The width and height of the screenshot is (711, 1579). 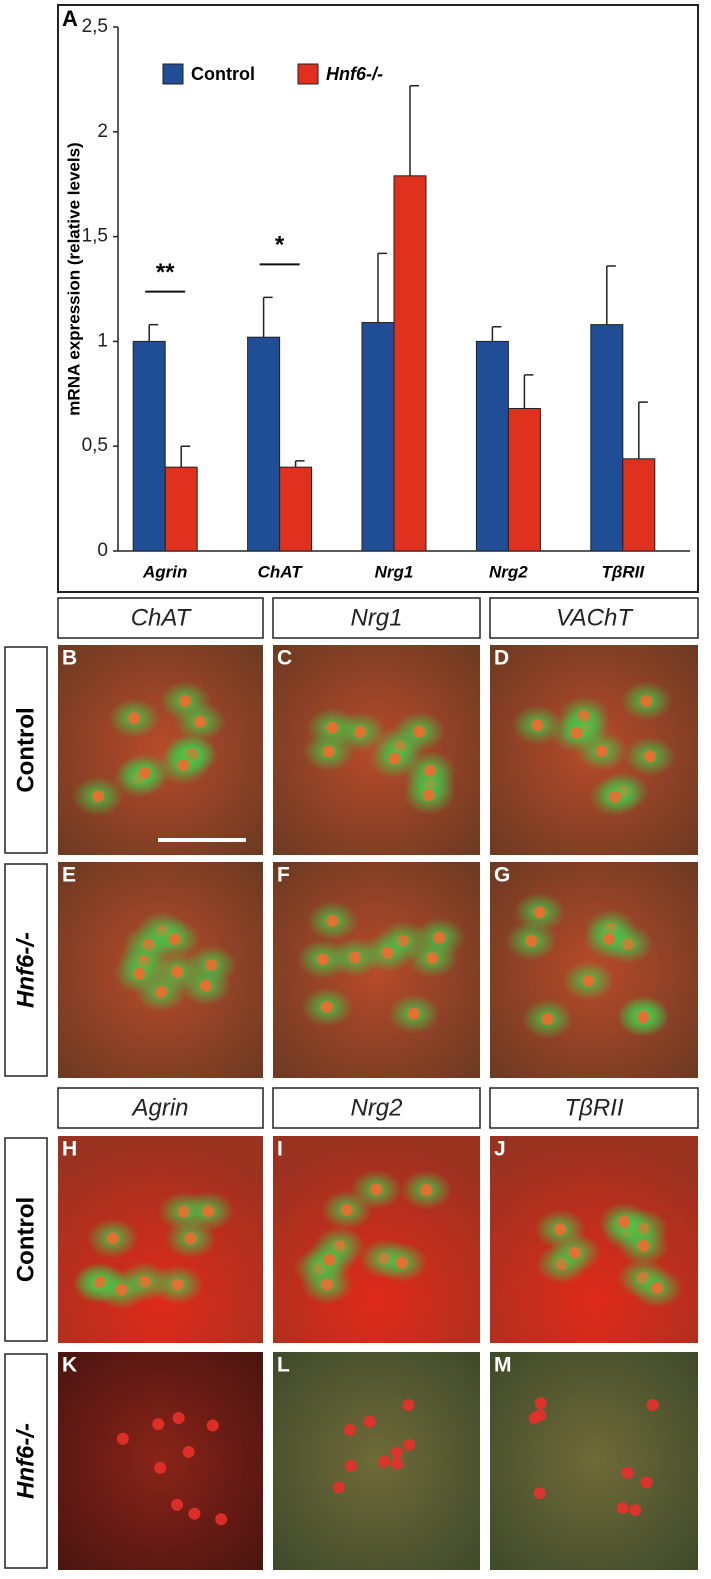 I want to click on significance-label: *, so click(x=280, y=245).